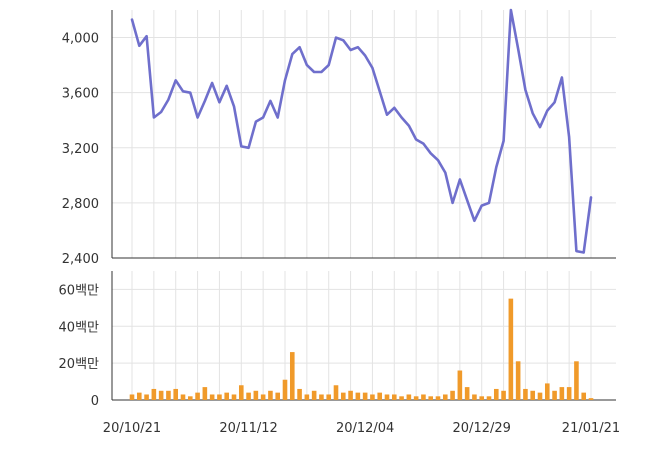 This screenshot has width=647, height=472. What do you see at coordinates (365, 428) in the screenshot?
I see `x-tick-label: 20/12/04` at bounding box center [365, 428].